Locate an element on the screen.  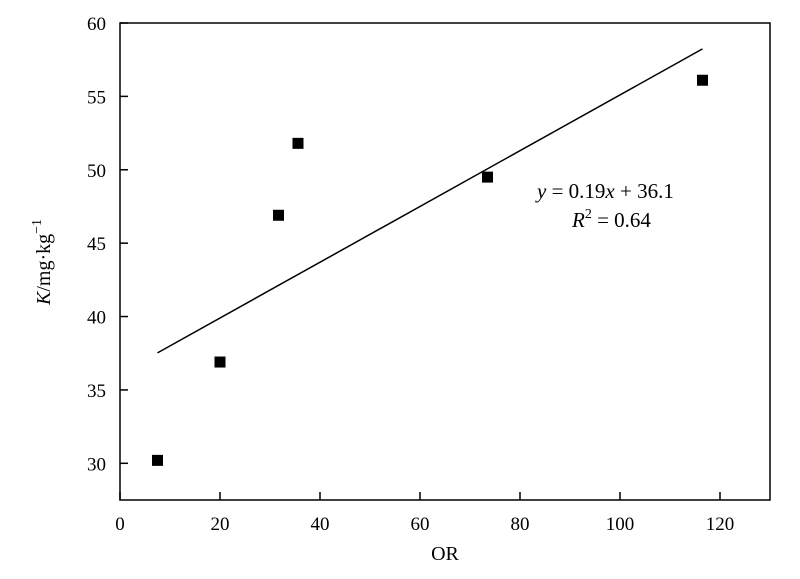
y-axis-label: K/mg·kg−1 is located at coordinates (42, 262).